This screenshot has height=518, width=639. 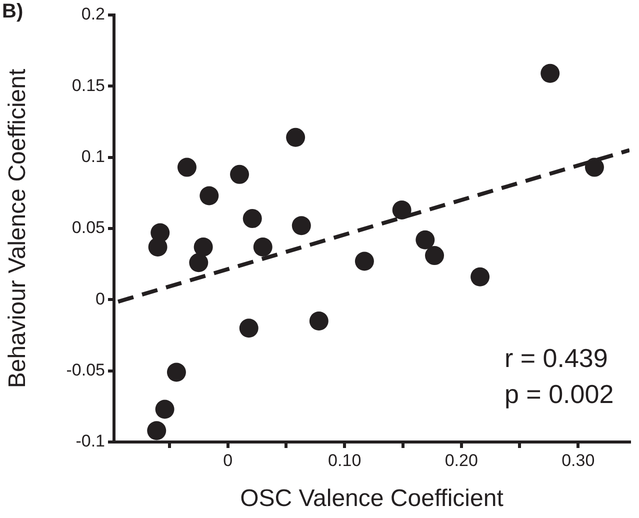 I want to click on text: B), so click(x=13, y=11).